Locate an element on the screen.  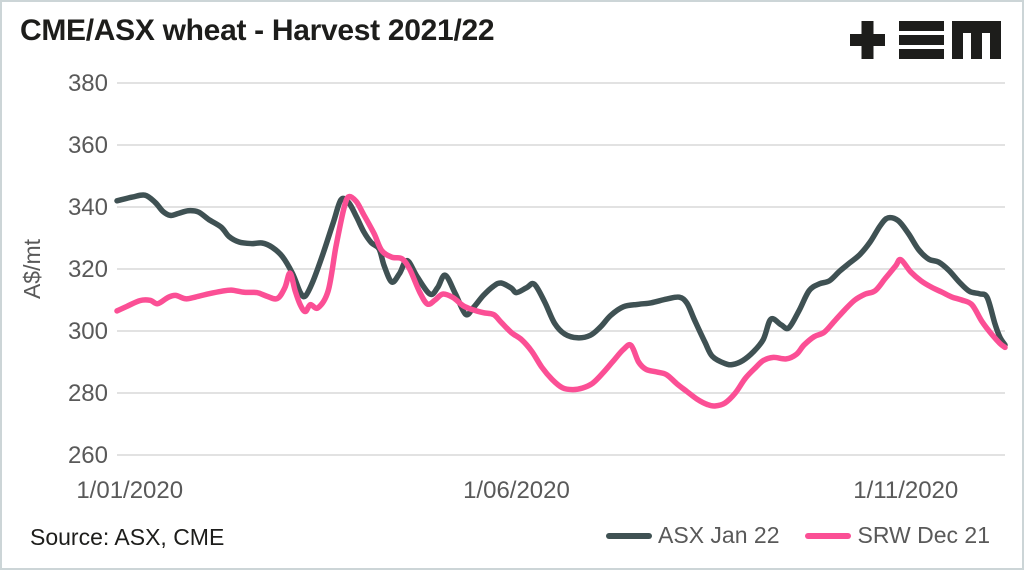
y-tick-label: 260 is located at coordinates (88, 455).